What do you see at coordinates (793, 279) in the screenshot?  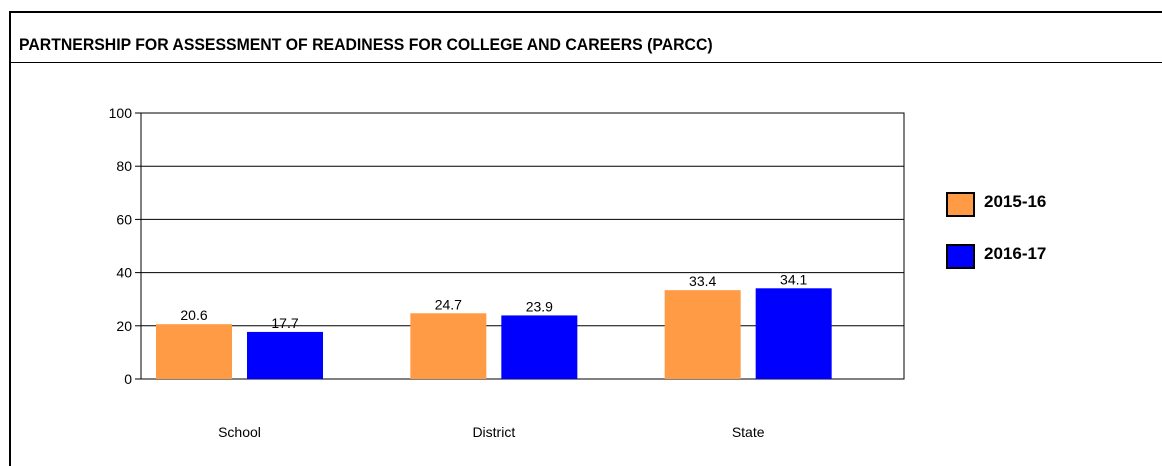 I see `data-label: 34.1` at bounding box center [793, 279].